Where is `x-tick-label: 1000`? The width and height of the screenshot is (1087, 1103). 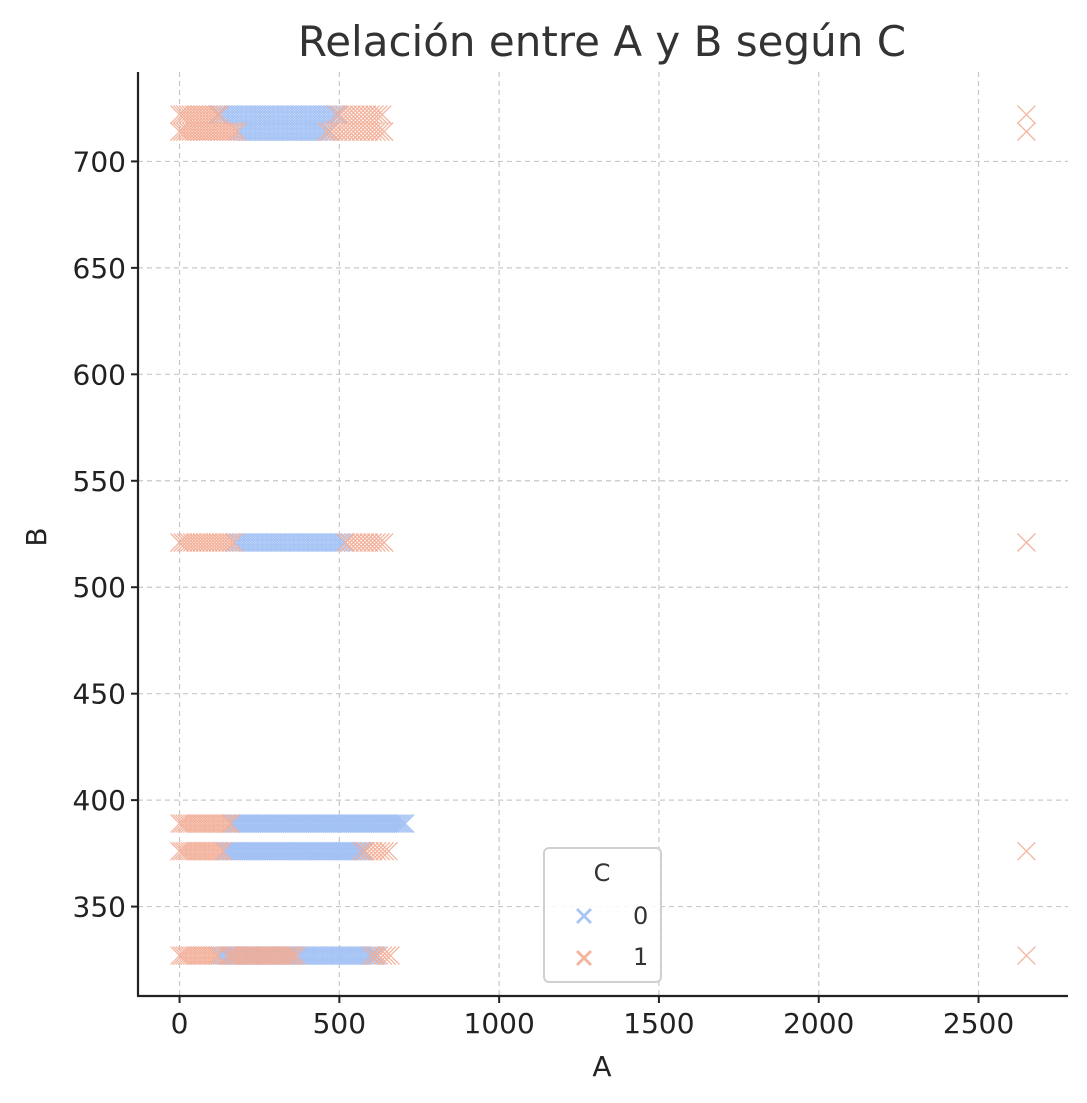 x-tick-label: 1000 is located at coordinates (499, 1023).